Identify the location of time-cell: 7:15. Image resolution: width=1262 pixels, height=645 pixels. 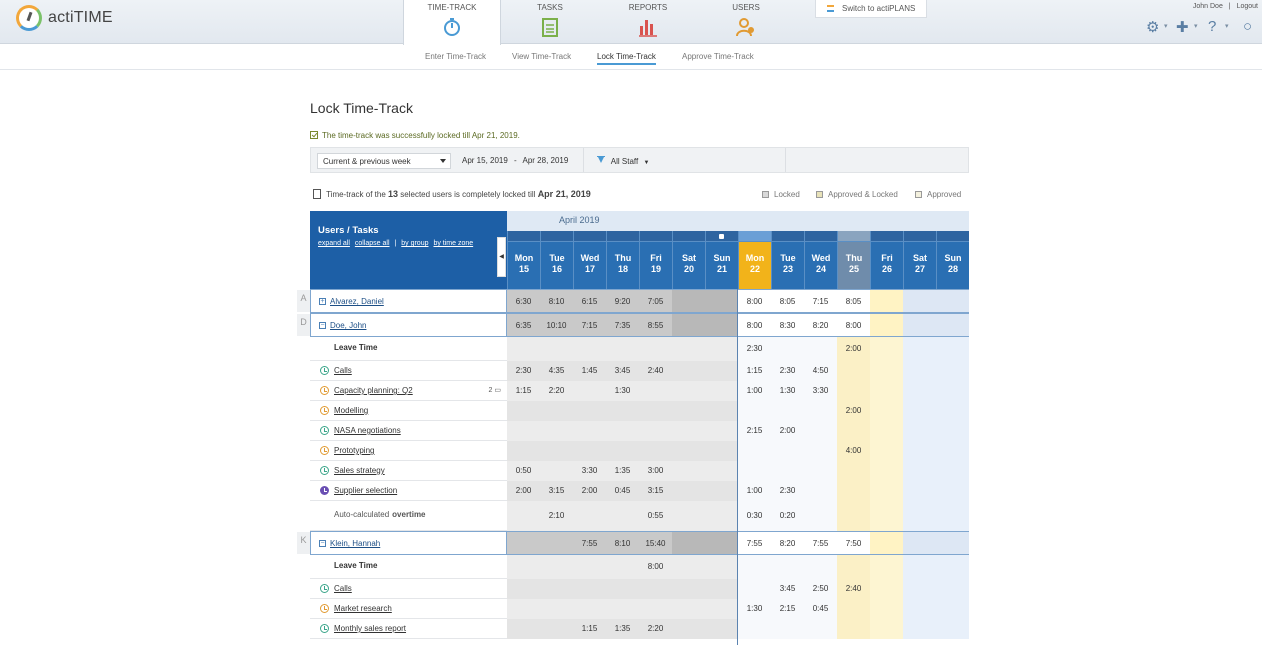
(820, 301).